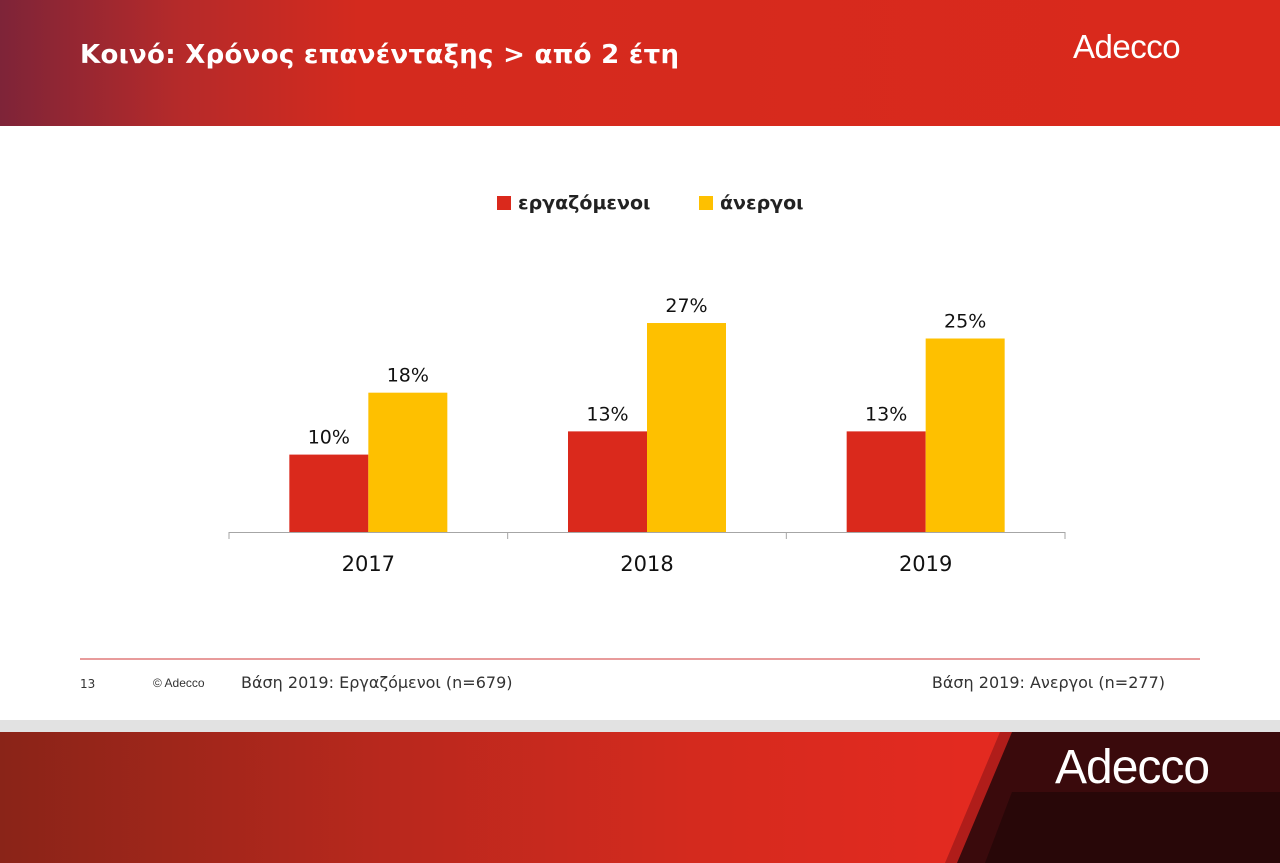 The image size is (1280, 863). Describe the element at coordinates (640, 659) in the screenshot. I see `footer-divider` at that location.